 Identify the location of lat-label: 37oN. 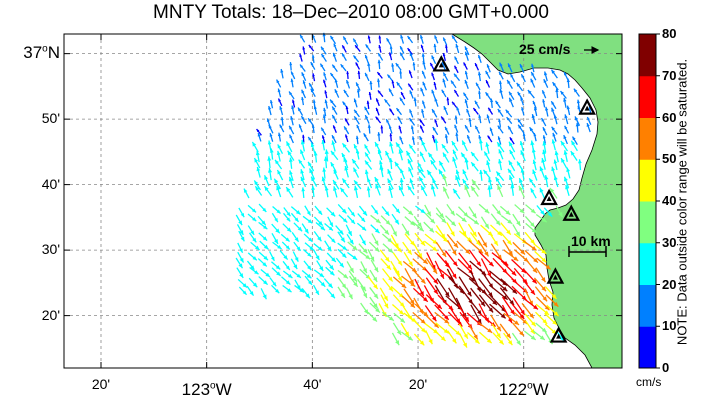
(41, 52).